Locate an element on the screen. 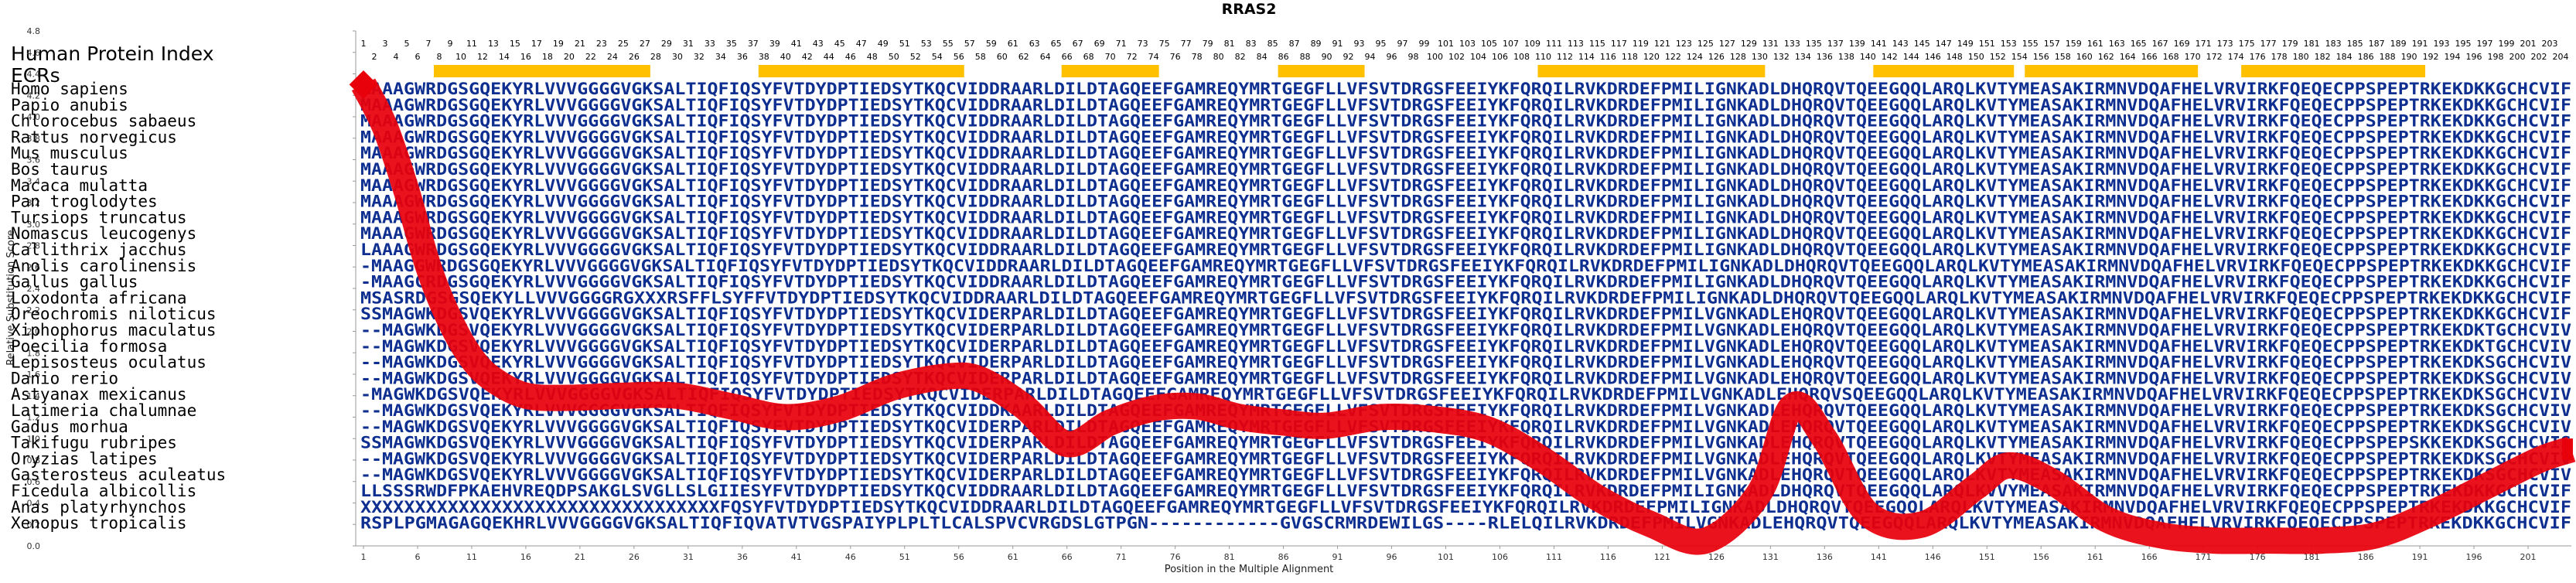  x-tick-label: 151 is located at coordinates (1987, 557).